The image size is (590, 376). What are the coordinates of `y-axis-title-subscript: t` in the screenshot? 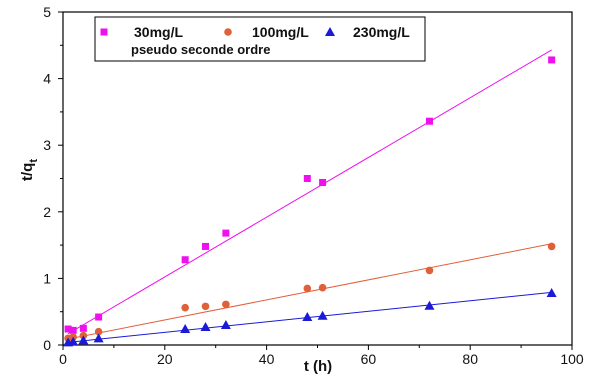 It's located at (34, 161).